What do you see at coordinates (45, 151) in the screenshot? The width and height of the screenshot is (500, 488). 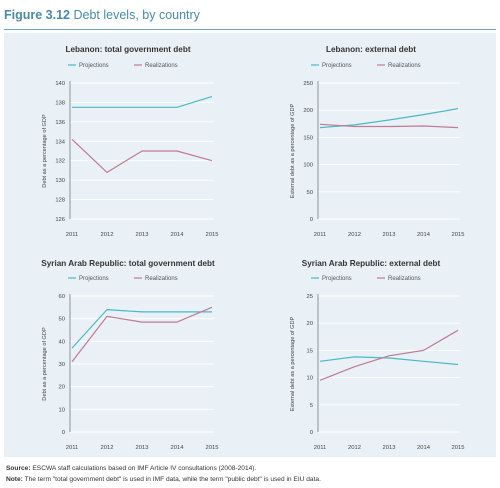 I see `chart-1-y-axis-label: Debt as a percentage of GDP` at bounding box center [45, 151].